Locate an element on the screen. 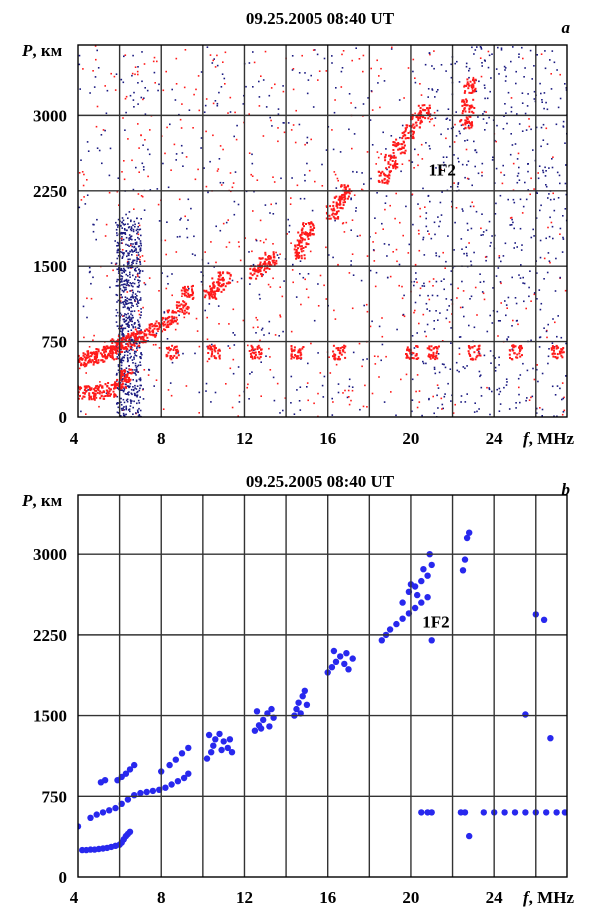  x-tick-label: 12 is located at coordinates (244, 438).